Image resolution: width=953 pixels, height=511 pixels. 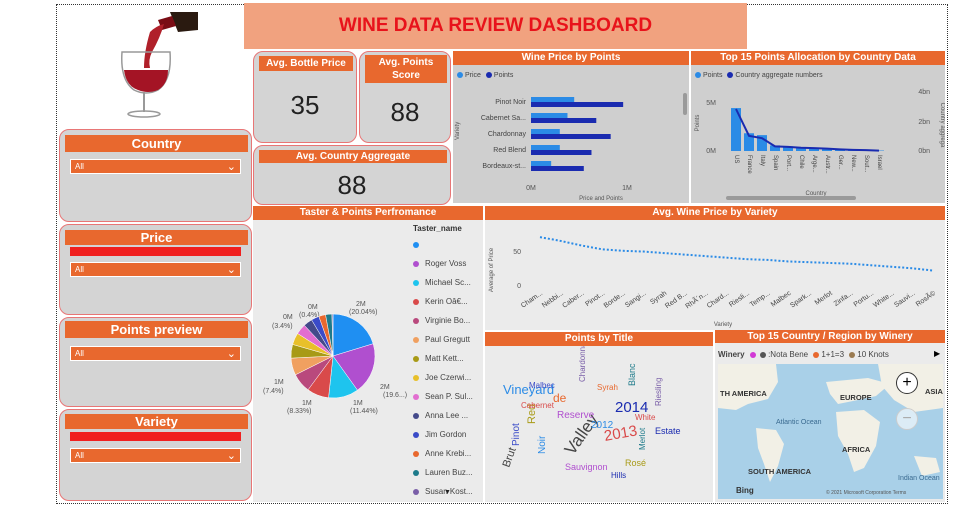 I want to click on word-cloud-word: Reserve, so click(x=576, y=415).